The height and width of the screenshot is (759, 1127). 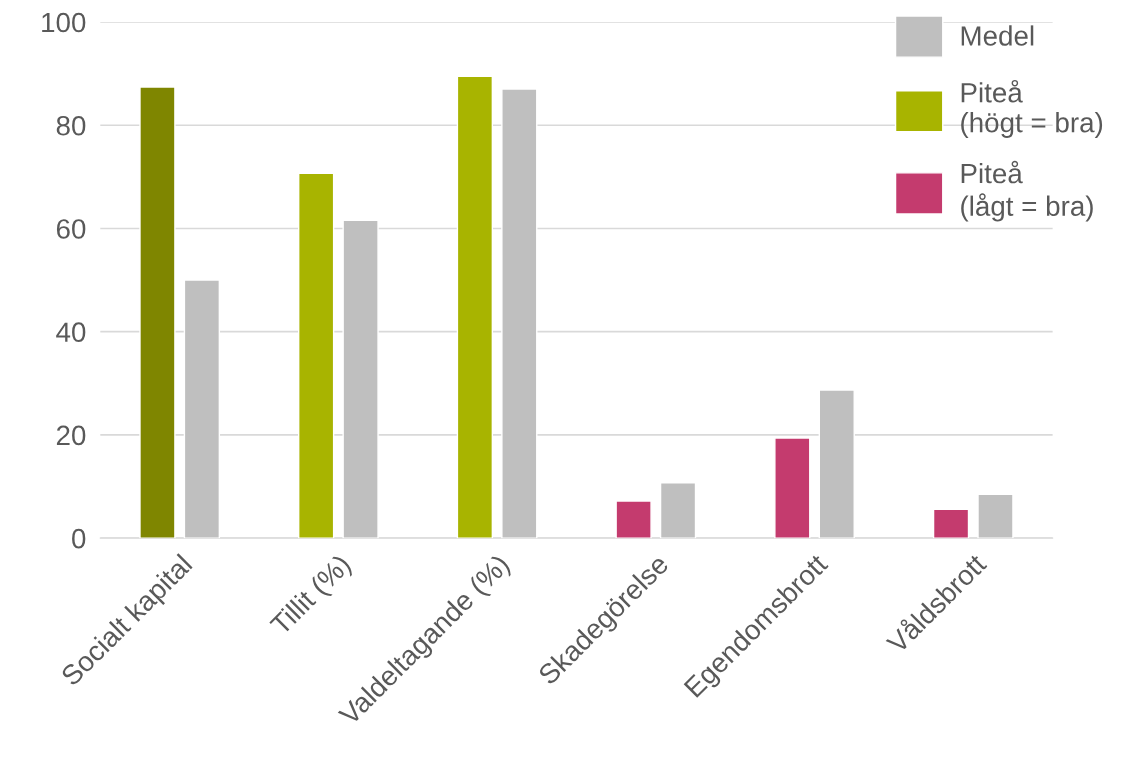 What do you see at coordinates (997, 35) in the screenshot?
I see `legend-label: Medel` at bounding box center [997, 35].